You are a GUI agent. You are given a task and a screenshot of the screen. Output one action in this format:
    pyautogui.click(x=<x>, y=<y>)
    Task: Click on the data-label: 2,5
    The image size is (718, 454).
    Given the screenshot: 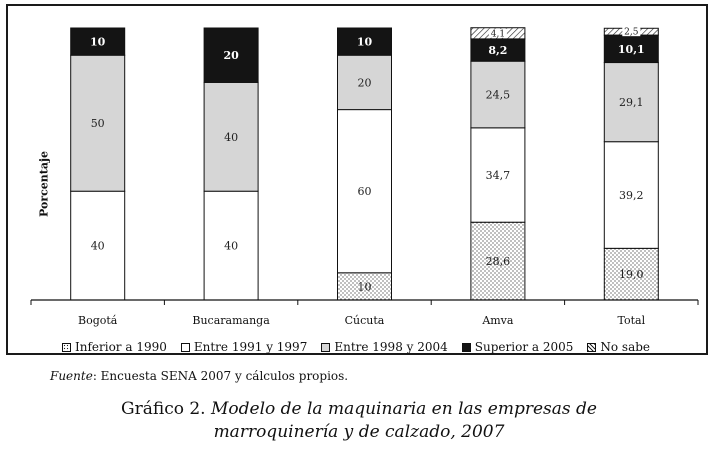 What is the action you would take?
    pyautogui.click(x=631, y=33)
    